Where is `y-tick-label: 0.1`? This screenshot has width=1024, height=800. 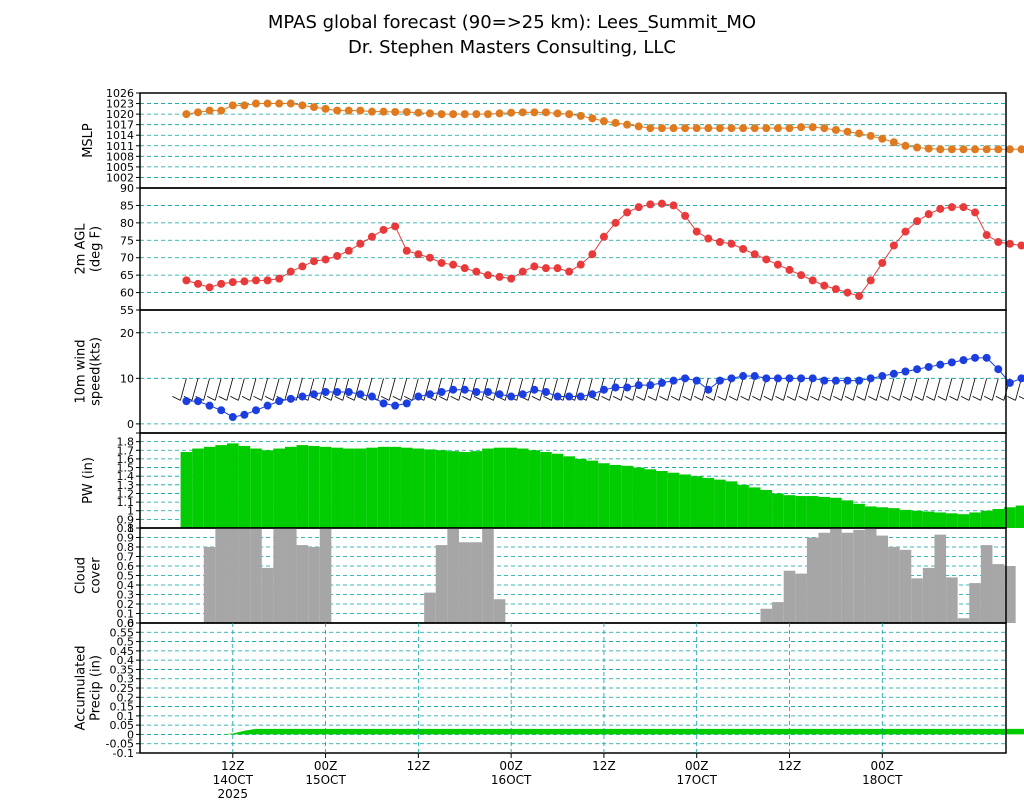 y-tick-label: 0.1 is located at coordinates (126, 614).